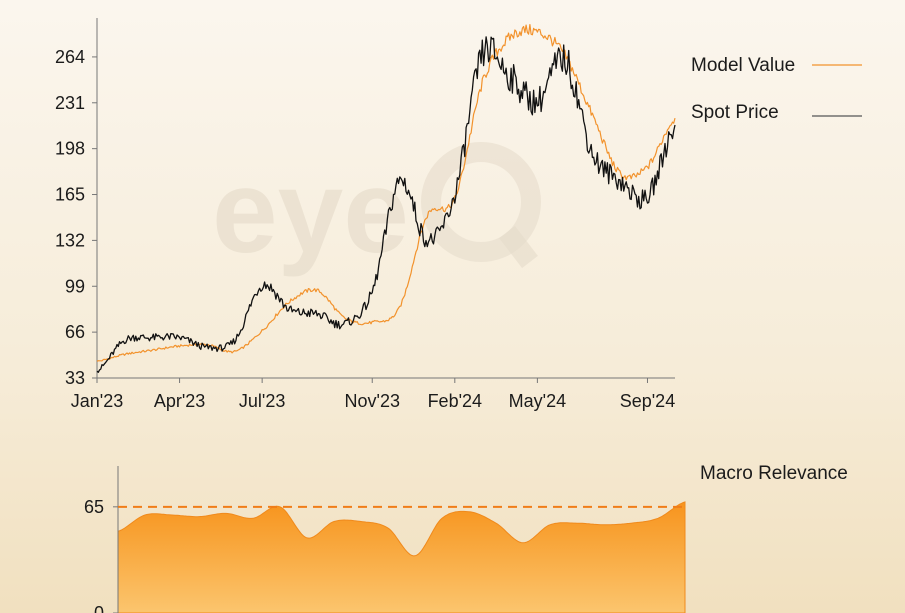 The image size is (905, 613). Describe the element at coordinates (481, 205) in the screenshot. I see `watermark-logo` at that location.